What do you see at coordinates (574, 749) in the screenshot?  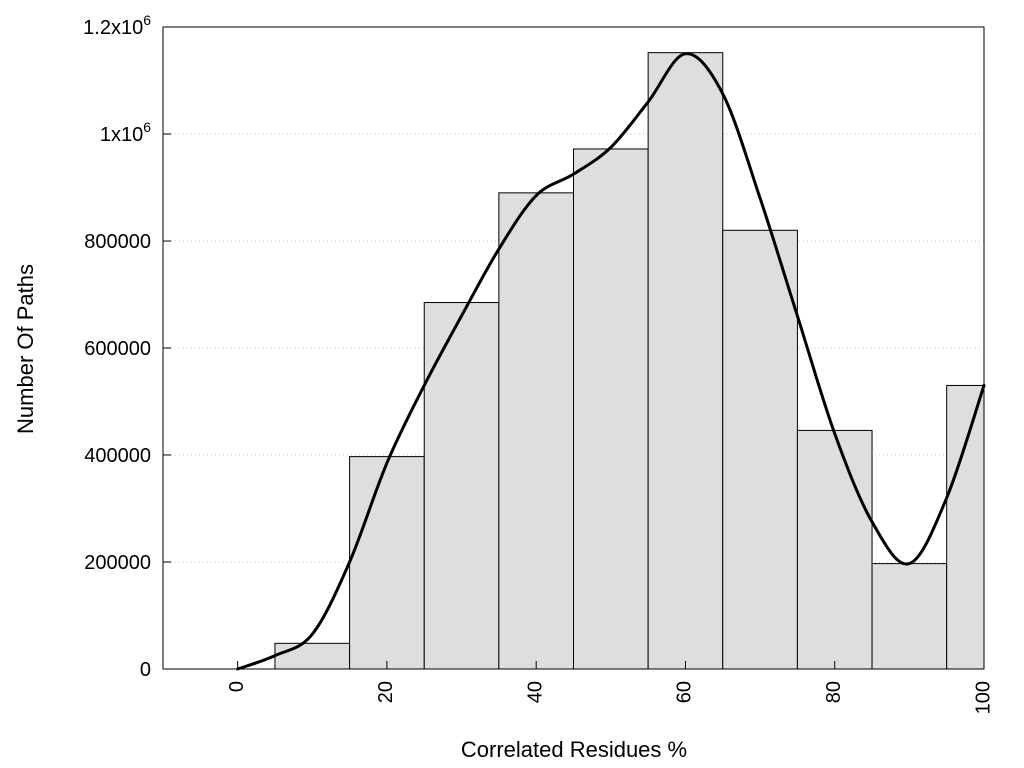 I see `x-axis-title: Correlated Residues %` at bounding box center [574, 749].